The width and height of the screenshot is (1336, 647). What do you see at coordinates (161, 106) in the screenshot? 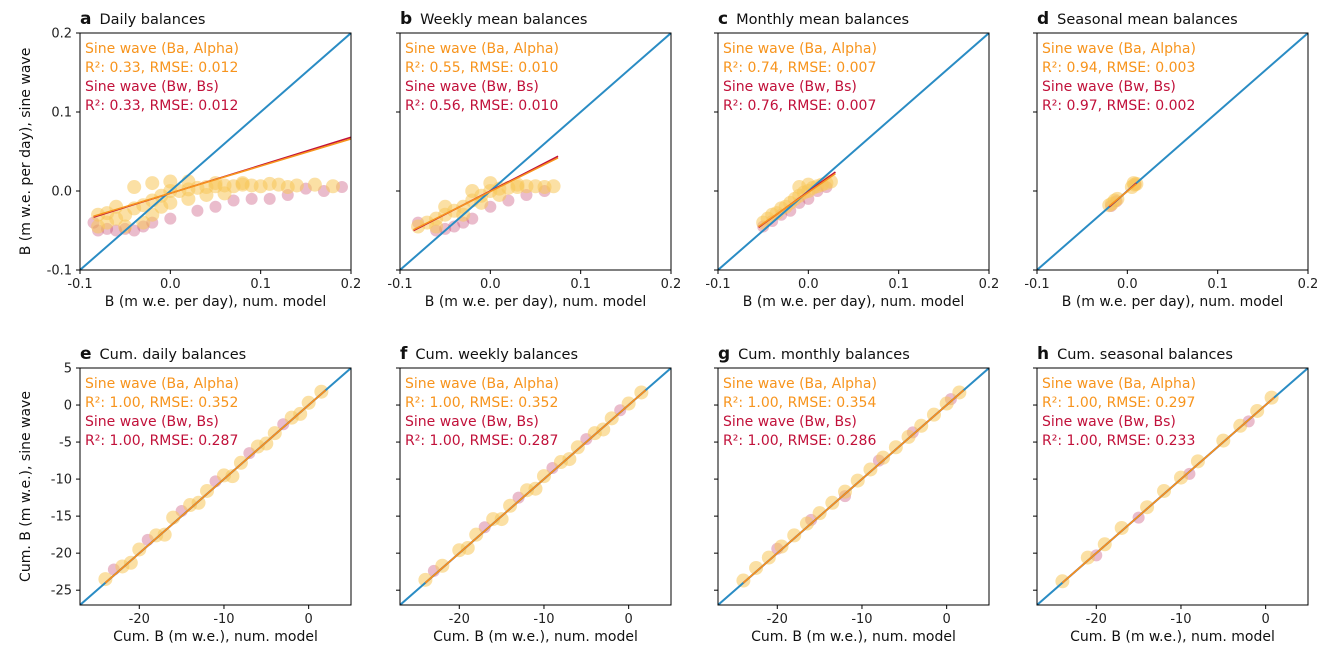
I see `legend-series-b-stats: R²: 0.33, RMSE: 0.012` at bounding box center [161, 106].